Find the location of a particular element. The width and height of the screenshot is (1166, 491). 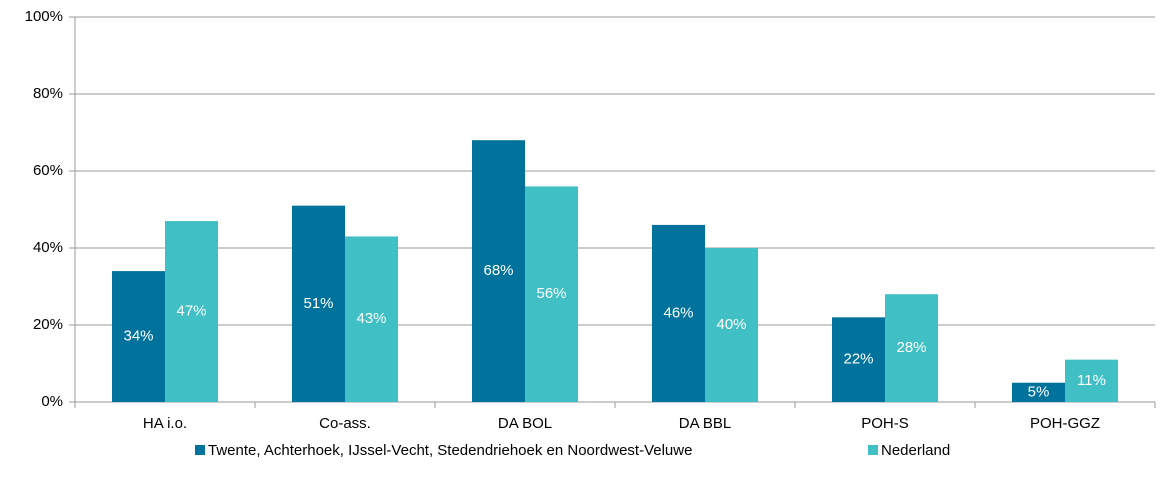

x-tick-label: DA BOL is located at coordinates (525, 423).